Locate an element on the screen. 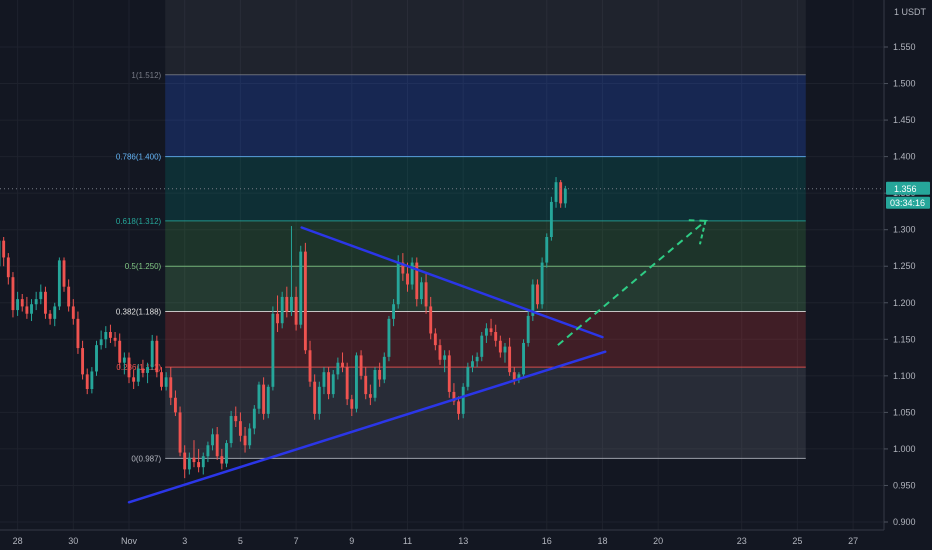  price-tick-label: 1.500 is located at coordinates (904, 84).